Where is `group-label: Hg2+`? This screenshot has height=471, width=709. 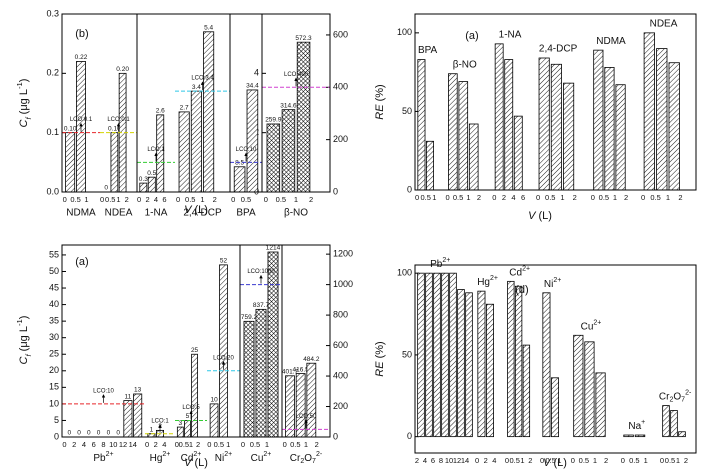 group-label: Hg2+ is located at coordinates (160, 457).